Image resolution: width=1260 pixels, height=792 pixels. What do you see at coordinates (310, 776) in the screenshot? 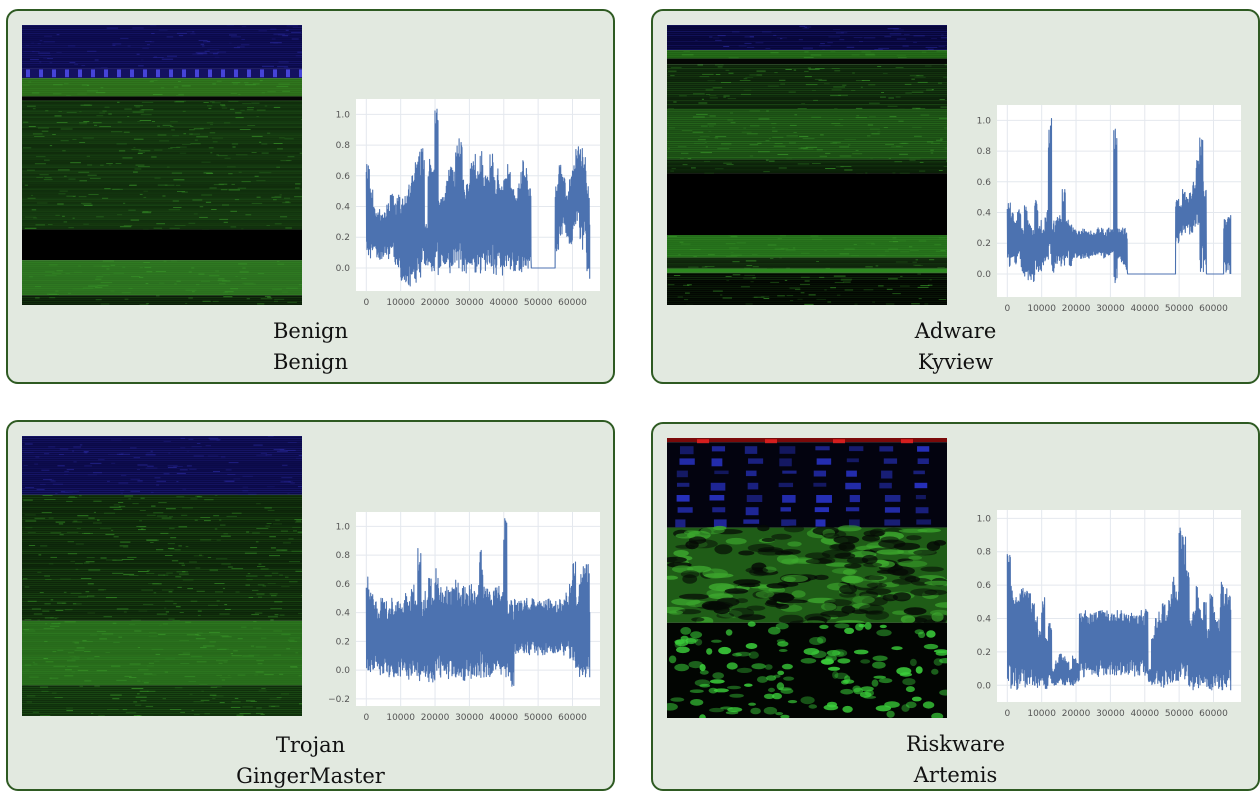
I see `sample-name-label: GingerMaster` at bounding box center [310, 776].